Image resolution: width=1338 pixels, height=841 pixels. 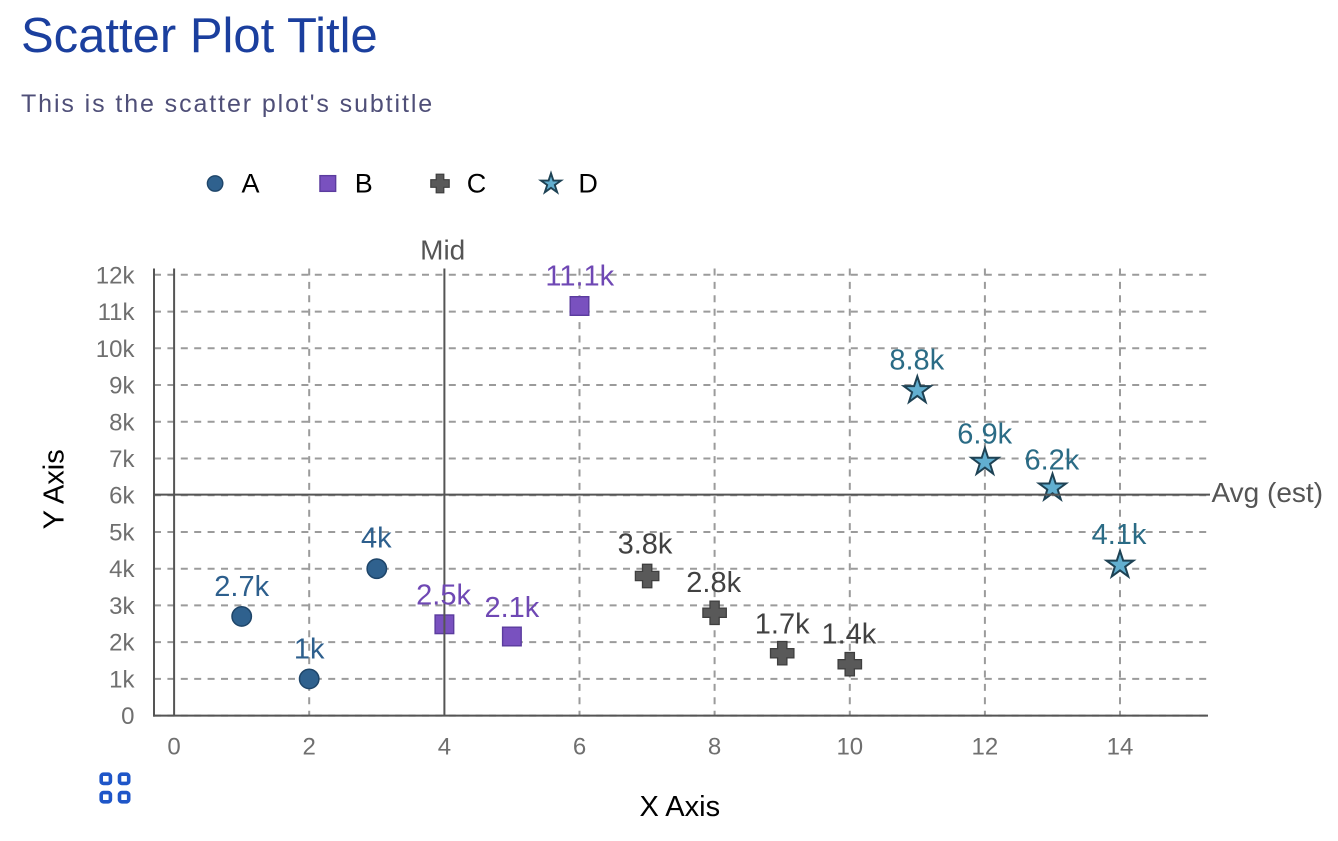 What do you see at coordinates (55, 489) in the screenshot?
I see `svg-text: Y Axis` at bounding box center [55, 489].